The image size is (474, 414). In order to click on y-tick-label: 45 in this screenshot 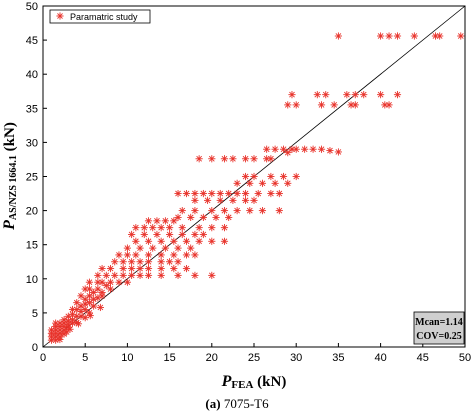, I will do `click(32, 41)`.